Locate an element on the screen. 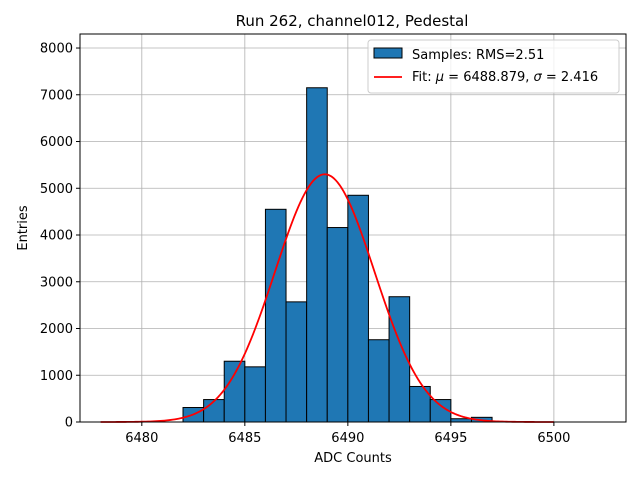  legend-fit-mu-text: = 6488.879, is located at coordinates (488, 77).